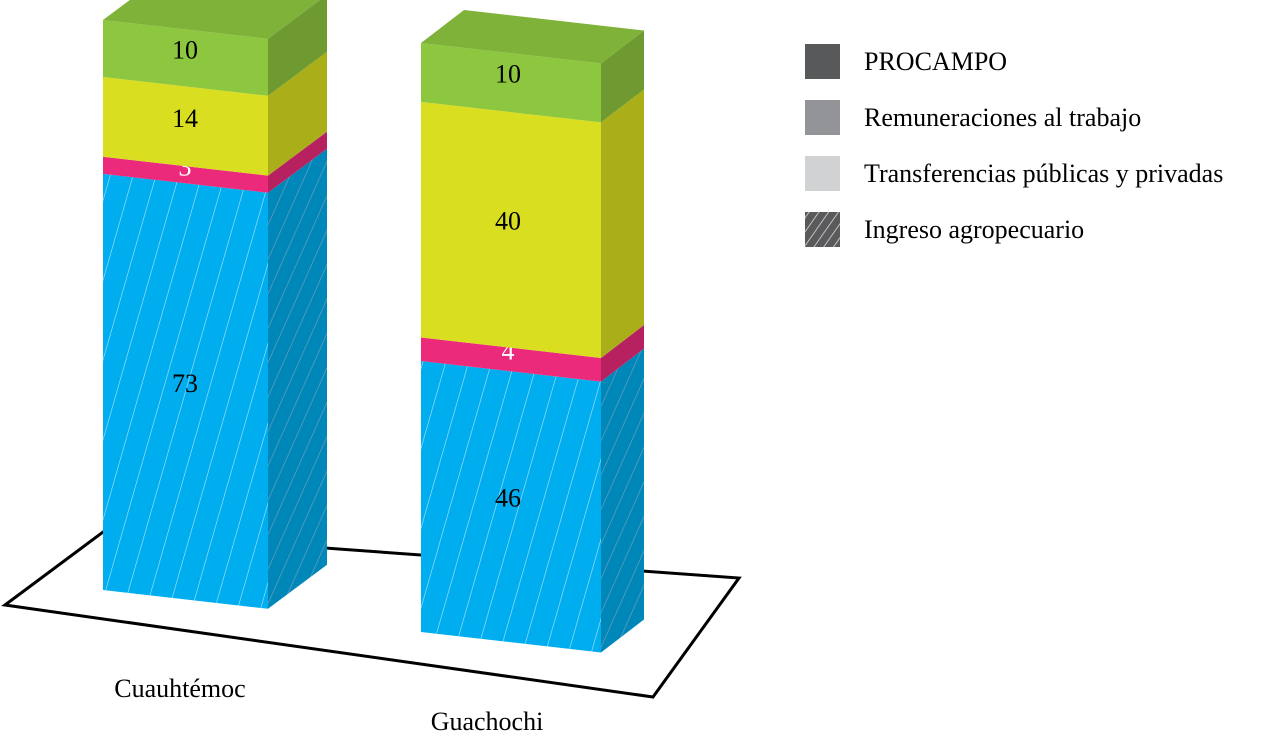  Describe the element at coordinates (185, 383) in the screenshot. I see `data-label: 73` at that location.